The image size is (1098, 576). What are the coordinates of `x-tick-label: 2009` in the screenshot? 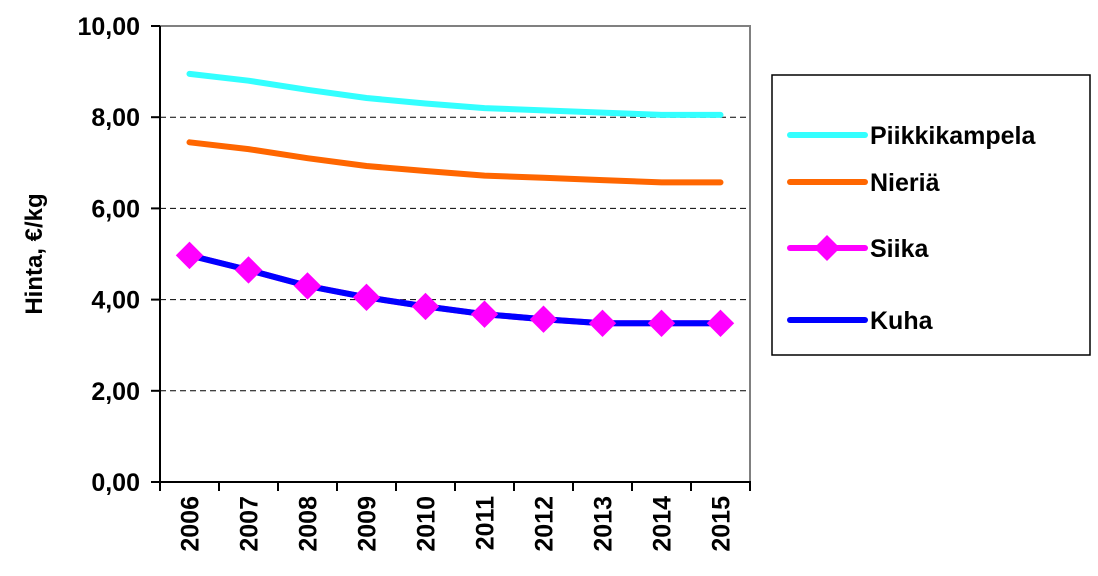 It's located at (368, 524).